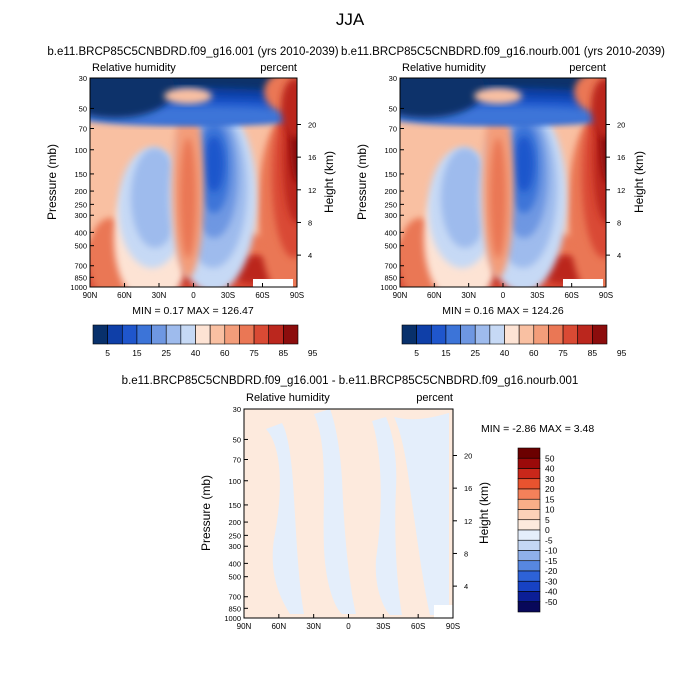  Describe the element at coordinates (52, 182) in the screenshot. I see `chart-left-pressure-axis-label: Pressure (mb)` at that location.